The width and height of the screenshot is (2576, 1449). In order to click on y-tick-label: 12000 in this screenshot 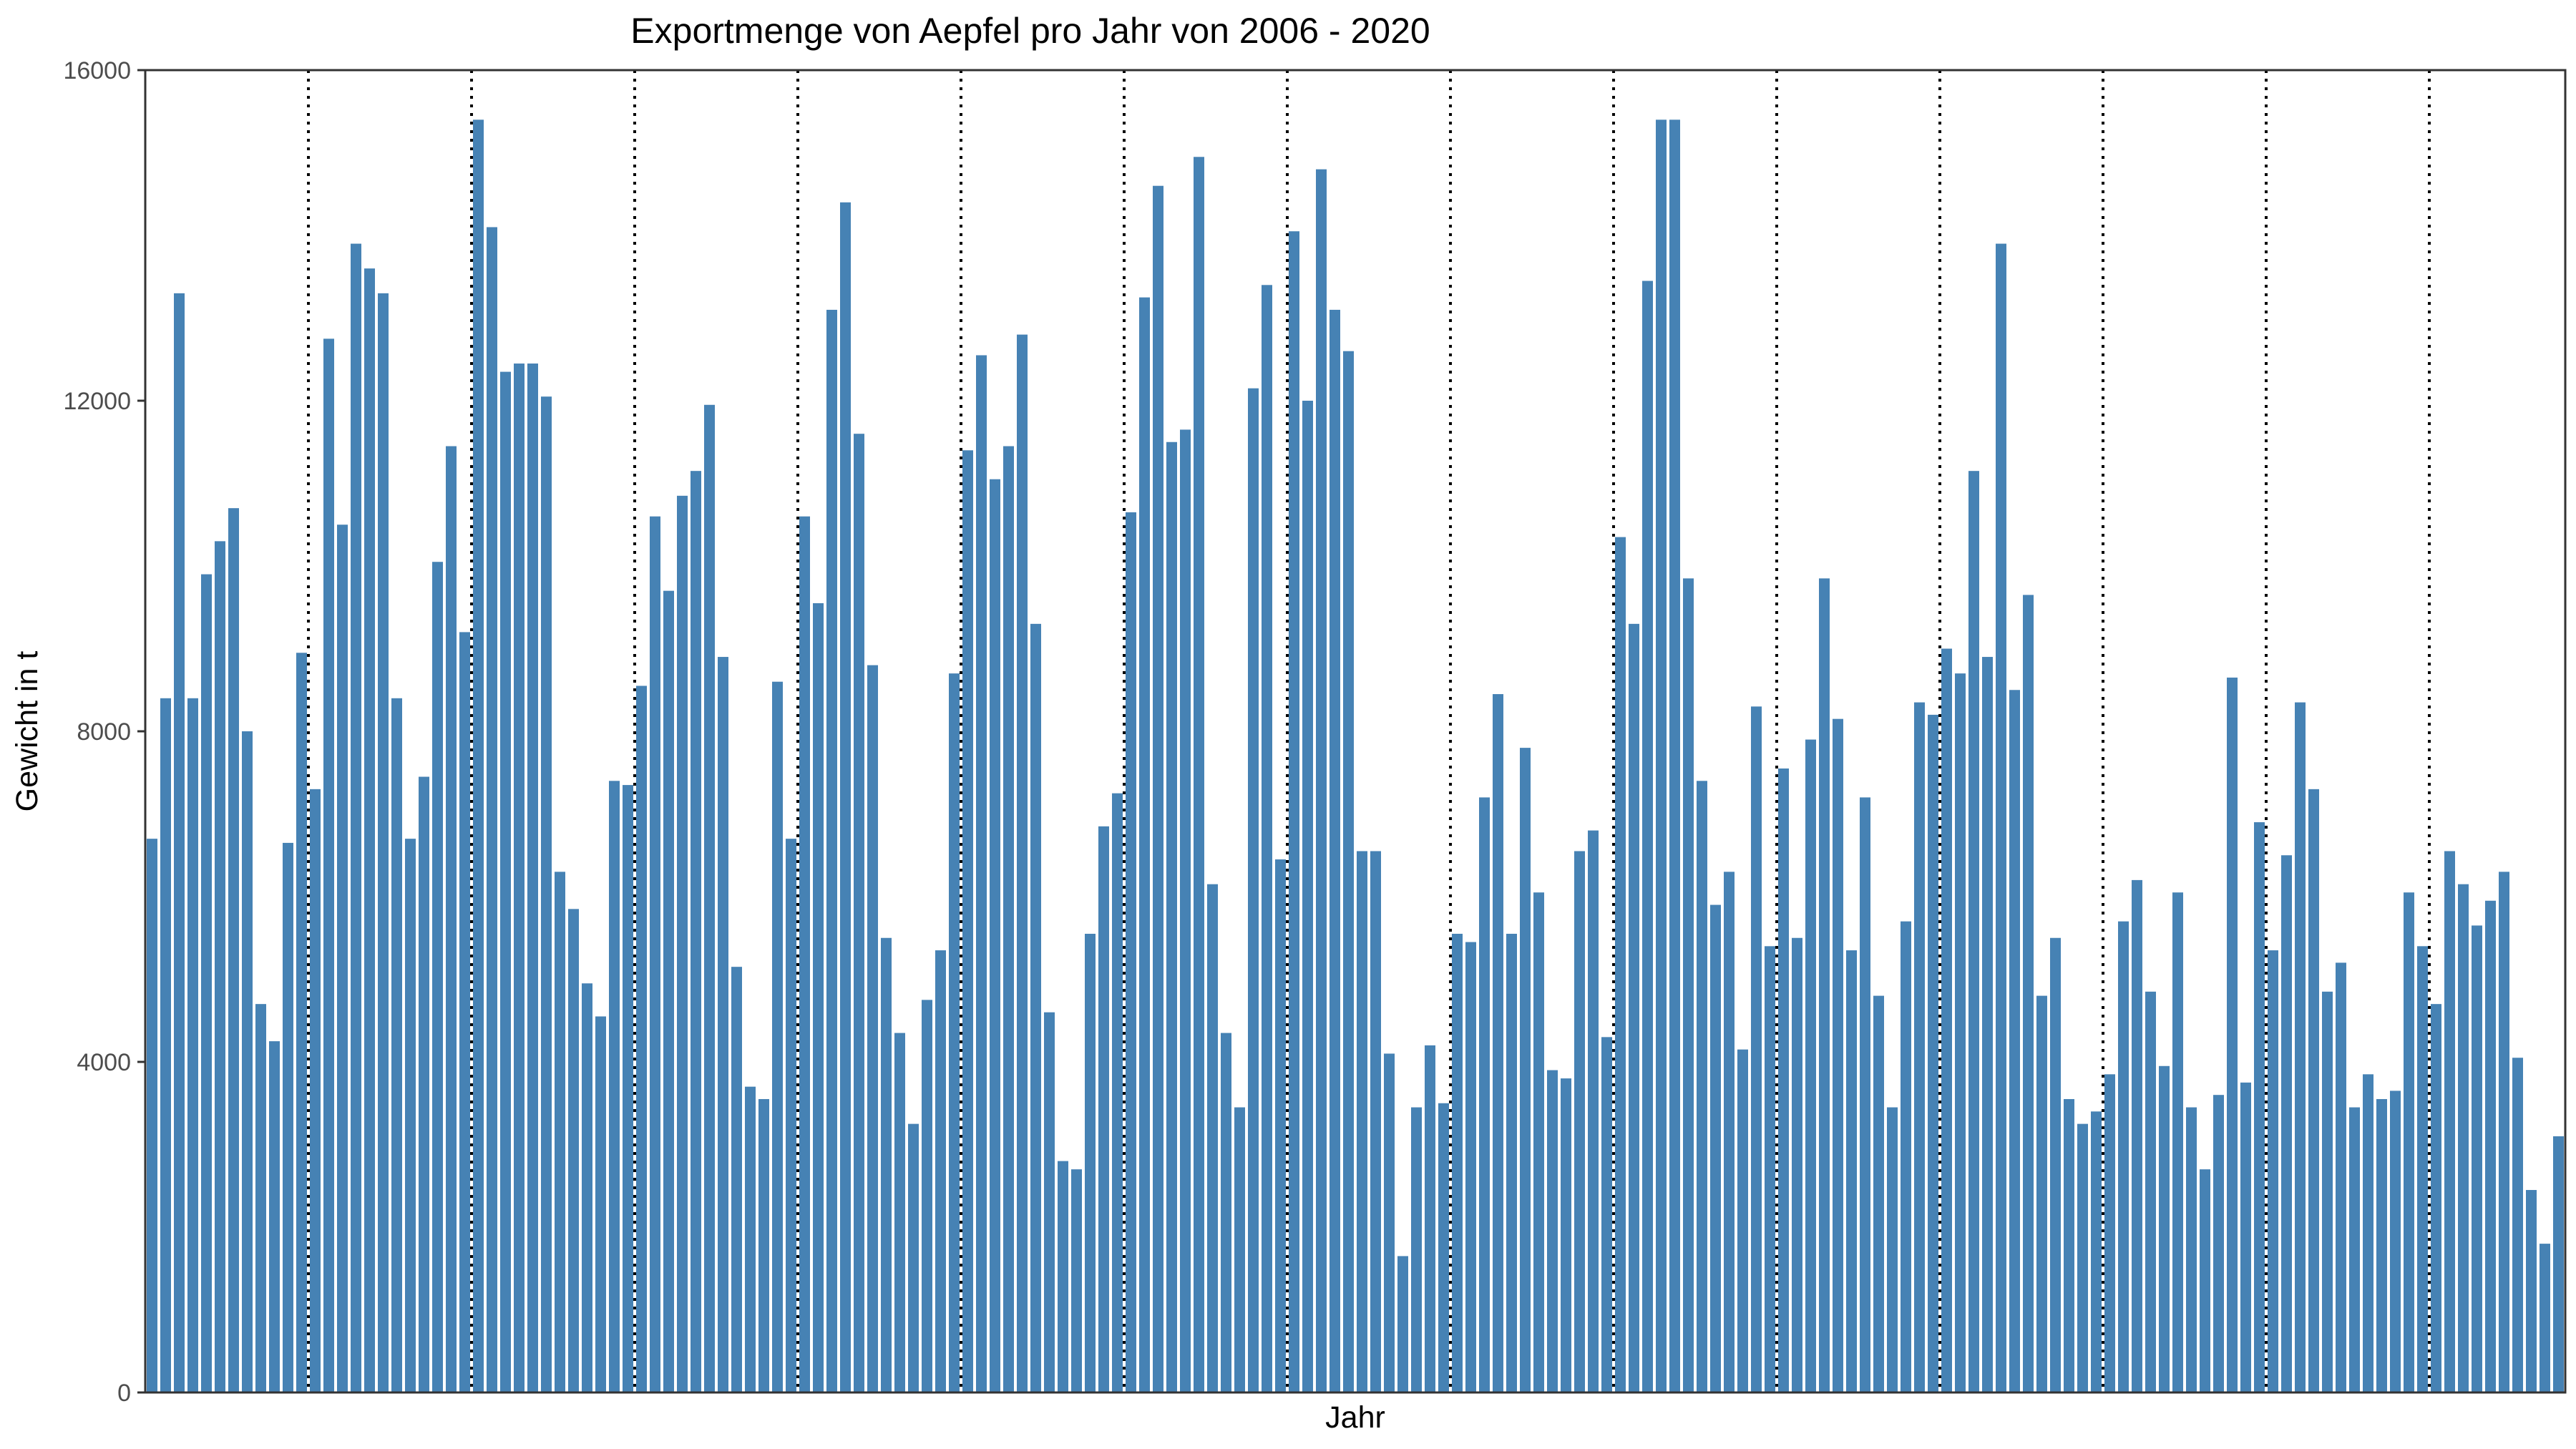, I will do `click(97, 401)`.